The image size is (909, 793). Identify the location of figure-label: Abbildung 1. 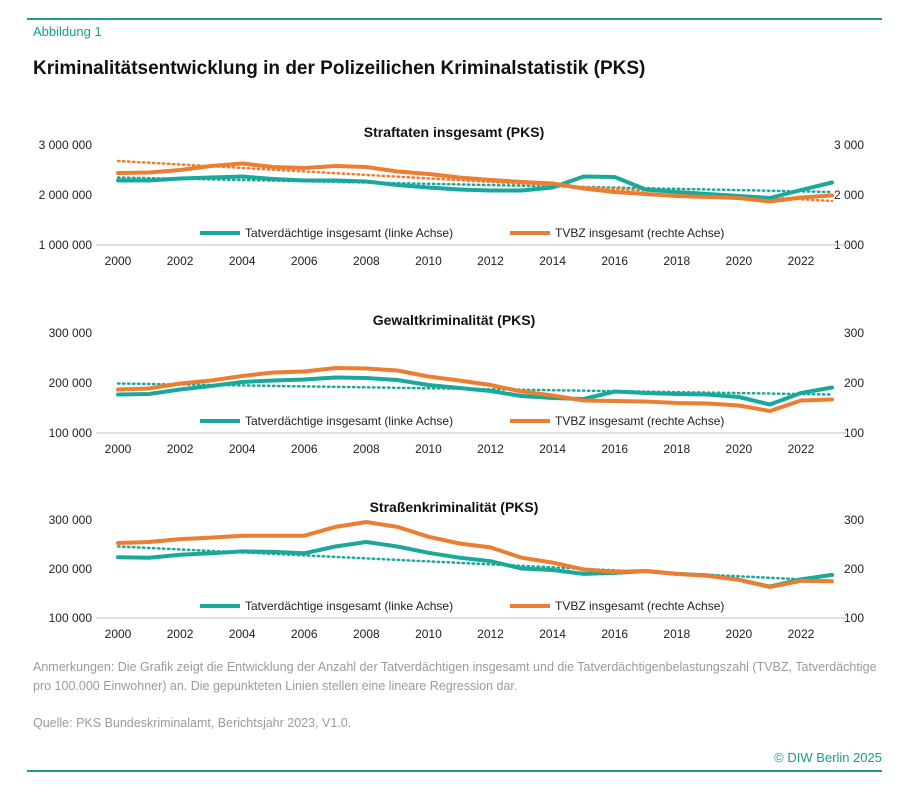
(67, 31).